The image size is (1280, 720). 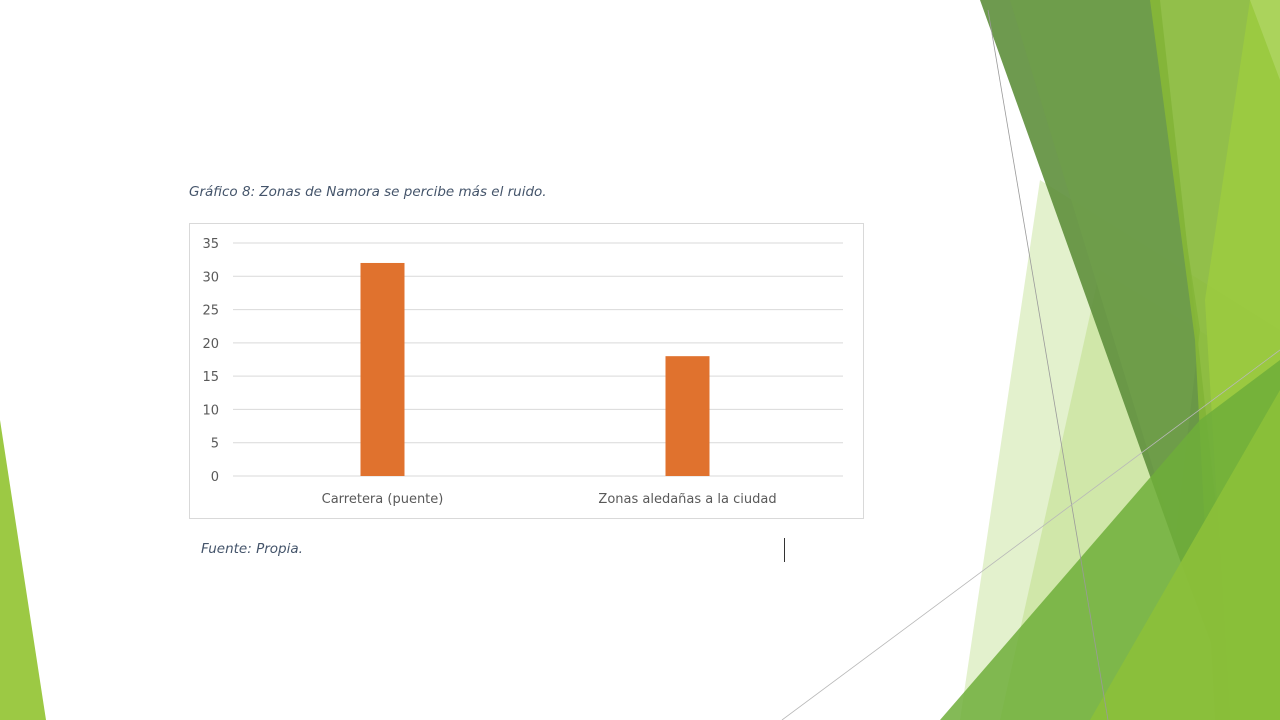 What do you see at coordinates (252, 549) in the screenshot?
I see `chart-caption-source: Fuente: Propia.` at bounding box center [252, 549].